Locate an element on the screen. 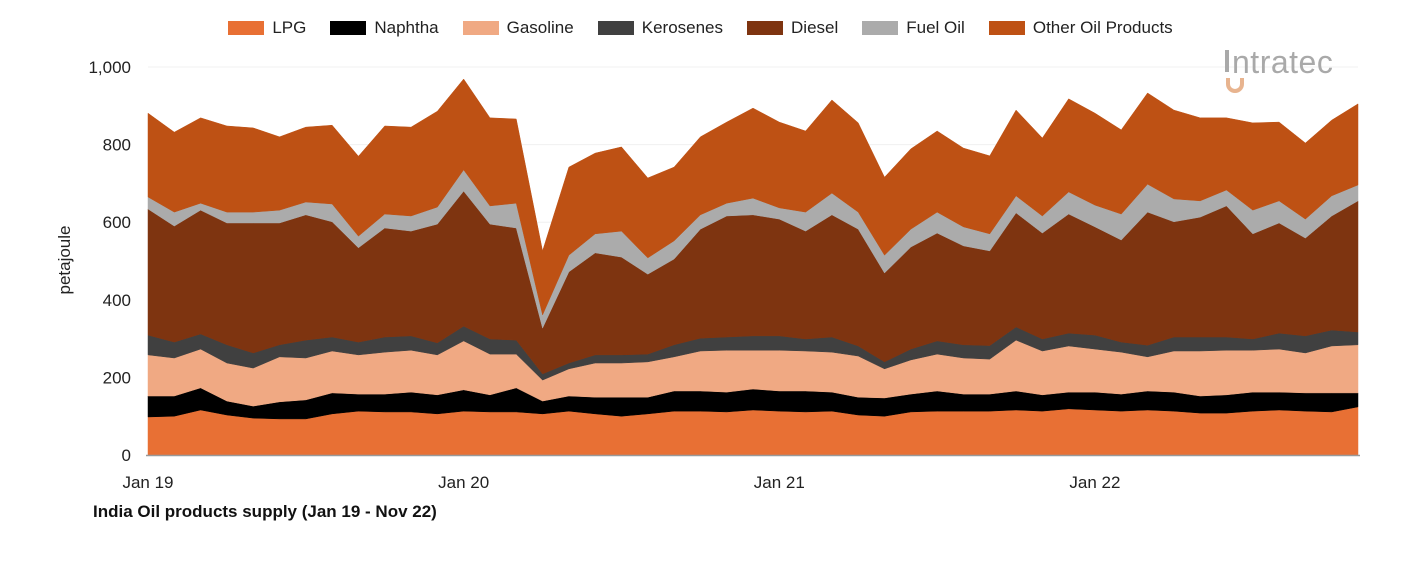  legend-item: Other Oil Products is located at coordinates (1080, 28).